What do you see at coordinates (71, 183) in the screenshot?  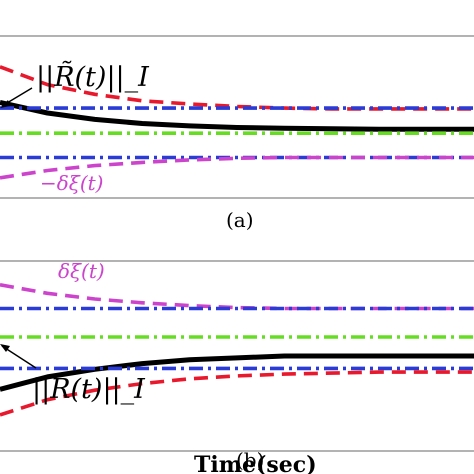 I see `panel-a-neg-delta-xi-annotation: −δξ(t)` at bounding box center [71, 183].